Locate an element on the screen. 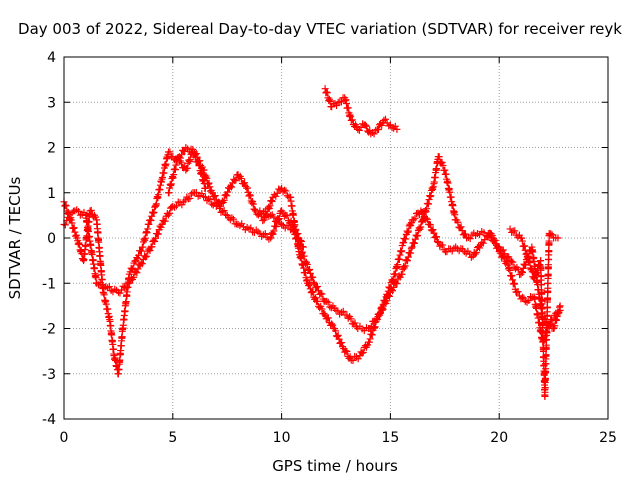  x-axis-label: GPS time / hours is located at coordinates (335, 466).